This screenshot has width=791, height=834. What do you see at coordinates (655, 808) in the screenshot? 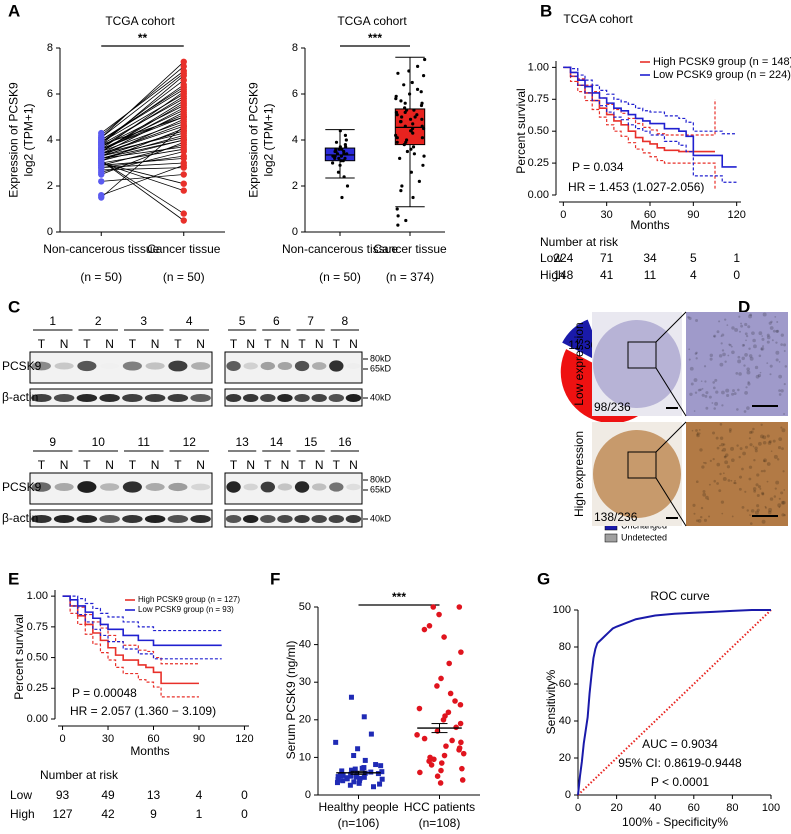
I see `x-tick-label: 40` at bounding box center [655, 808].